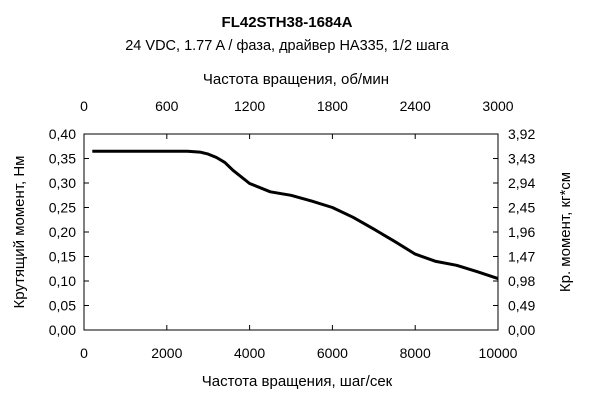 The height and width of the screenshot is (409, 596). Describe the element at coordinates (297, 381) in the screenshot. I see `bottom-axis-label: Частота вращения, шаг/сек` at that location.